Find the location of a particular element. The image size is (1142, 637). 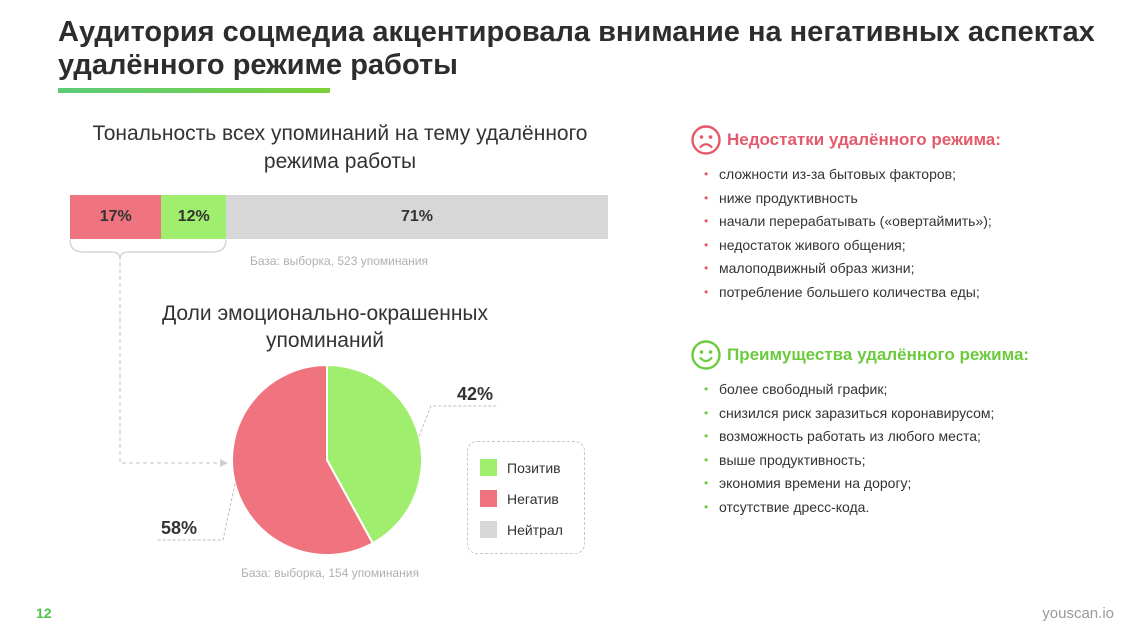

segment-negative: 17% is located at coordinates (116, 217).